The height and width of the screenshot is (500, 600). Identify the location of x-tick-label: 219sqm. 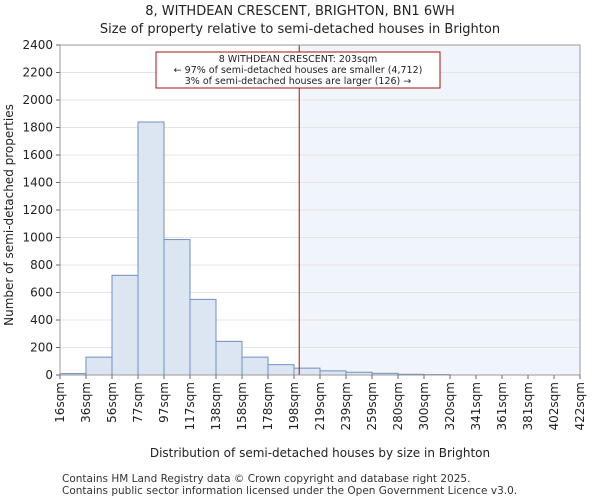
(320, 406).